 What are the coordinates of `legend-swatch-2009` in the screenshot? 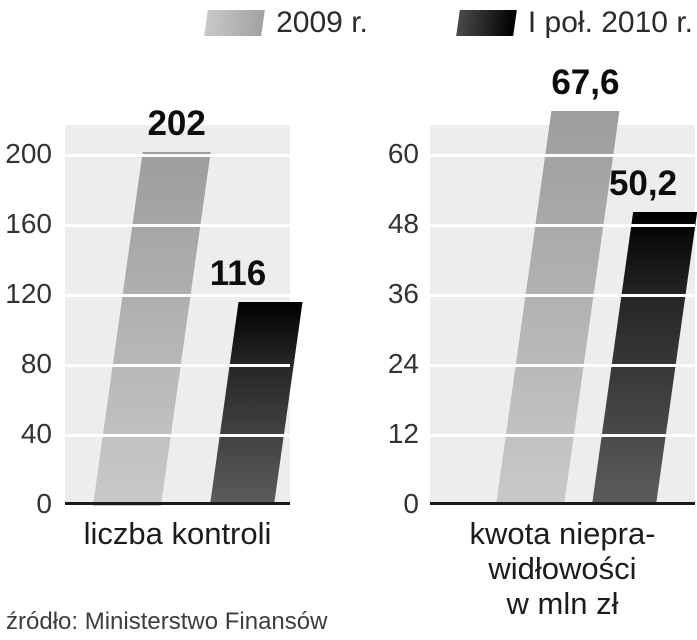 It's located at (234, 23).